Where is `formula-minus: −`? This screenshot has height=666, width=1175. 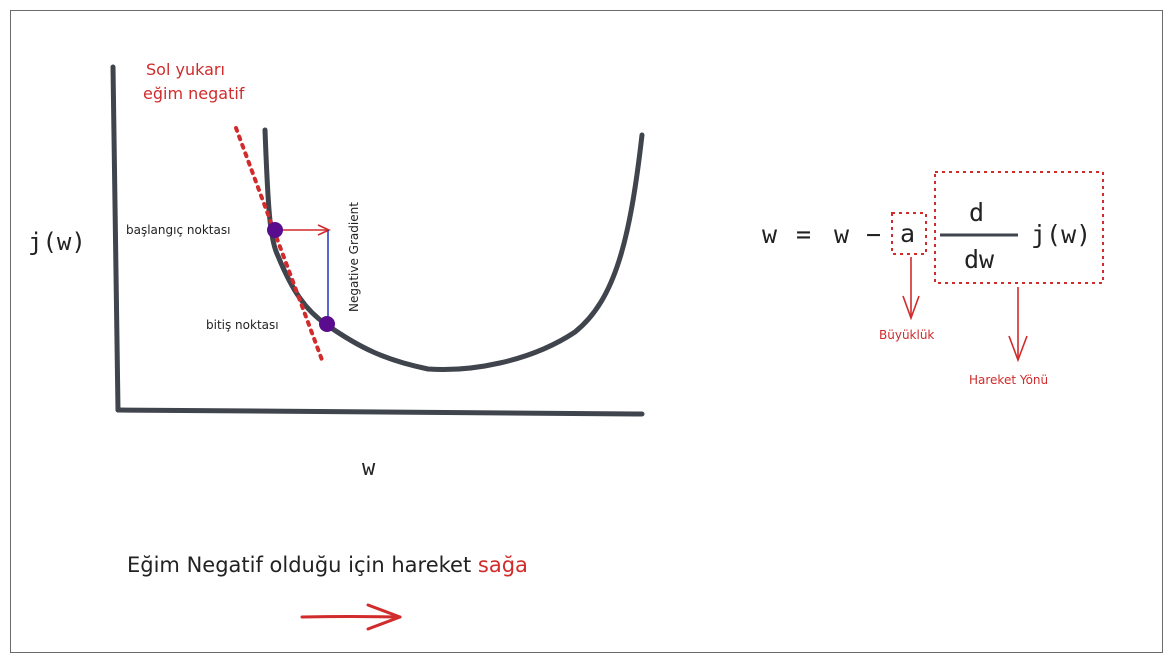 formula-minus: − is located at coordinates (874, 234).